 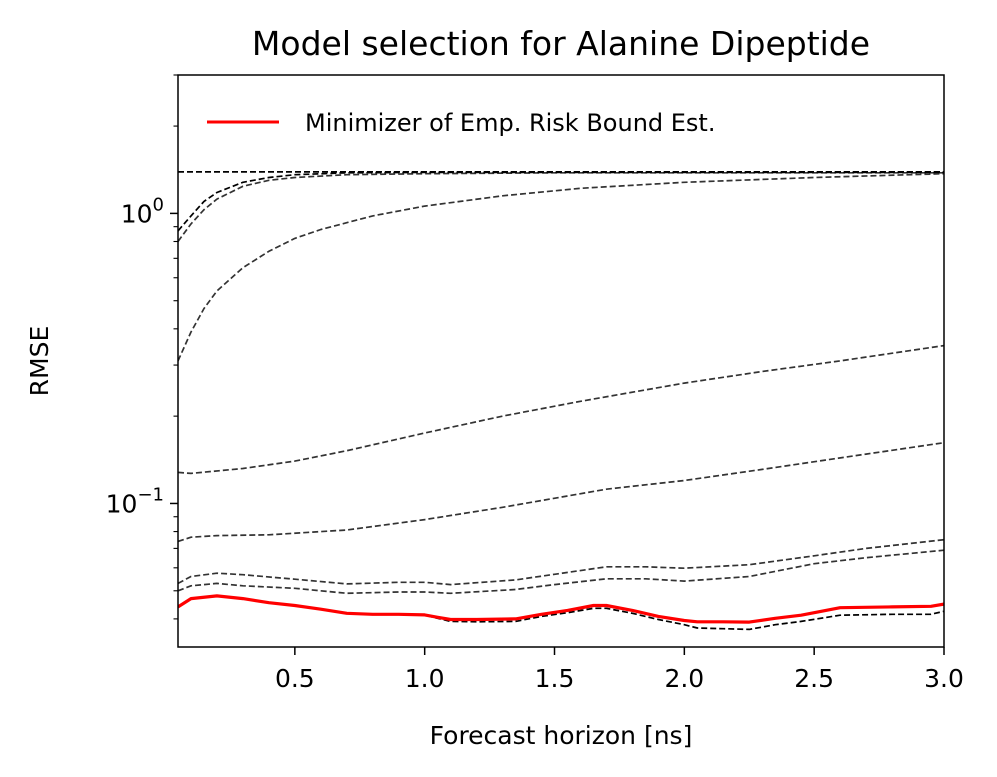 I want to click on y-tick-label: 10⁰, so click(x=142, y=211).